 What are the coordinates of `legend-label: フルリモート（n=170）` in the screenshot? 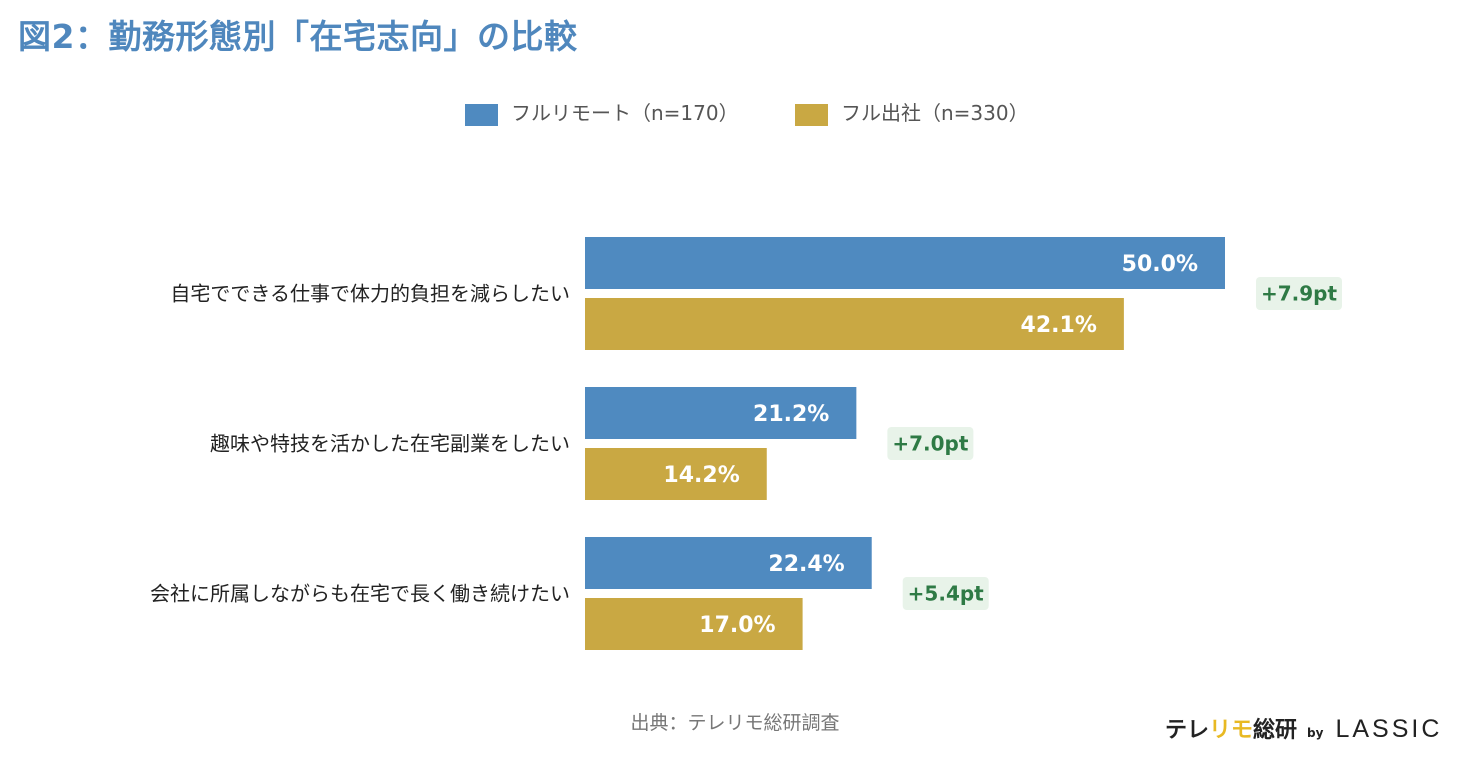 It's located at (625, 113).